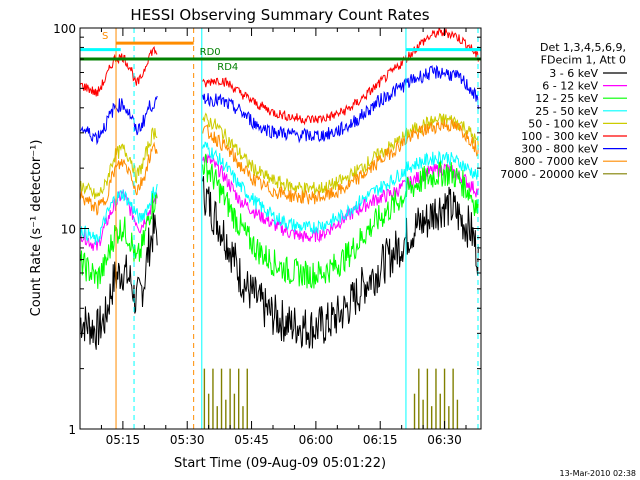  I want to click on y-axis-label: Count Rate (s⁻¹ detector⁻¹), so click(36, 228).